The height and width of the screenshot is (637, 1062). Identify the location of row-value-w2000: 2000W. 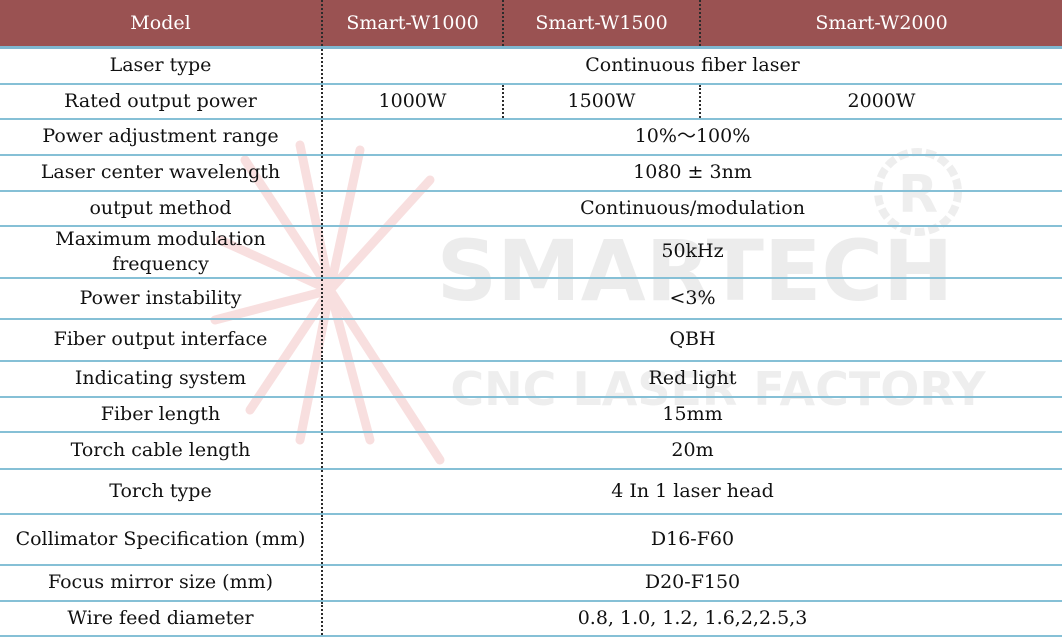
(881, 101).